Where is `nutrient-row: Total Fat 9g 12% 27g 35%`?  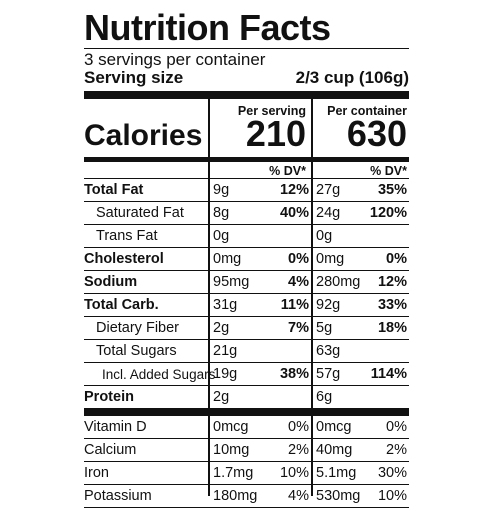
nutrient-row: Total Fat 9g 12% 27g 35% is located at coordinates (246, 190).